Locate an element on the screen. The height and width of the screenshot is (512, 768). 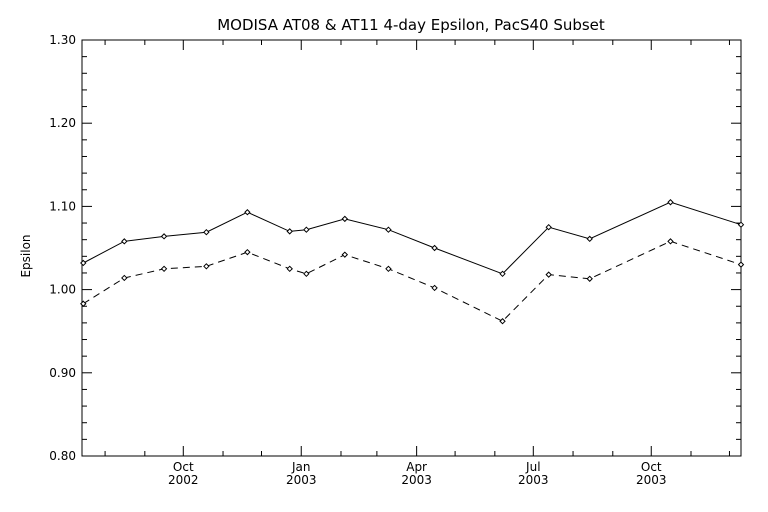
y-axis-label: Epsilon is located at coordinates (26, 255).